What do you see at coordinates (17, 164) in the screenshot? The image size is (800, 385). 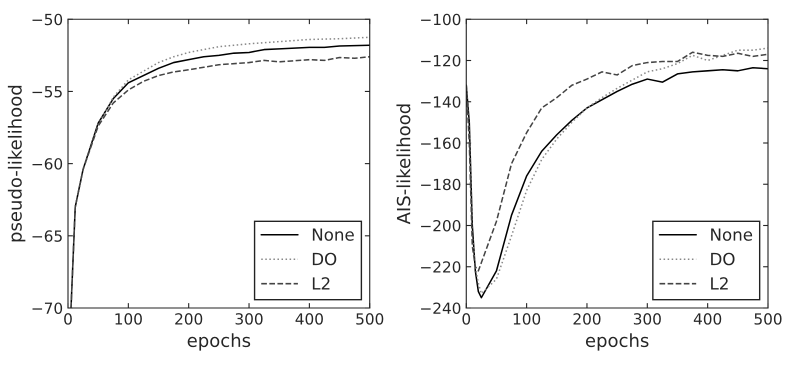 I see `y-axis-title: pseudo-likelihood` at bounding box center [17, 164].